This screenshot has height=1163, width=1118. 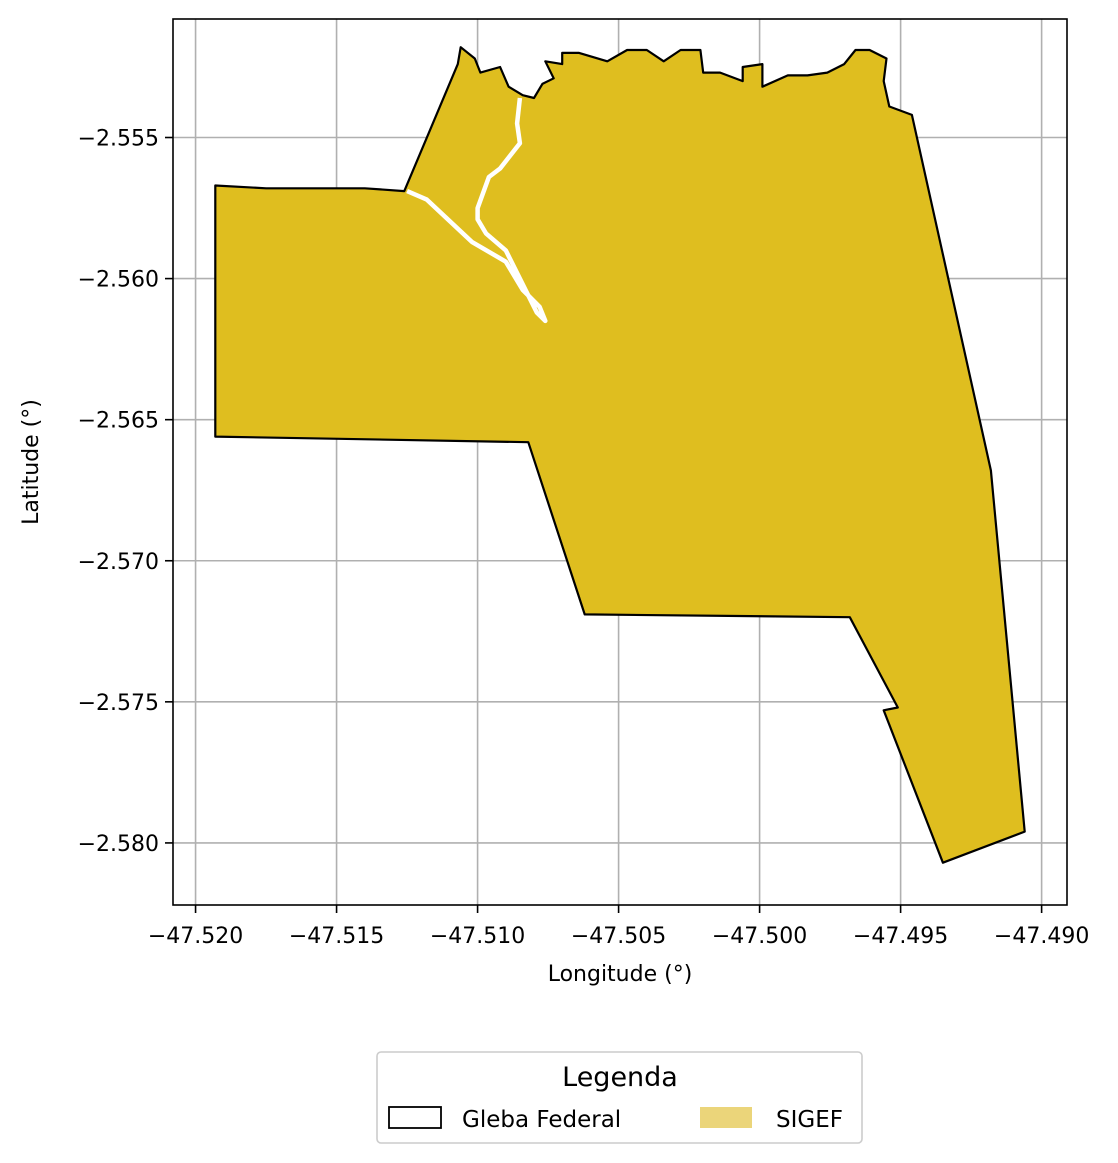 I want to click on x-tick-label: −47.510, so click(x=477, y=936).